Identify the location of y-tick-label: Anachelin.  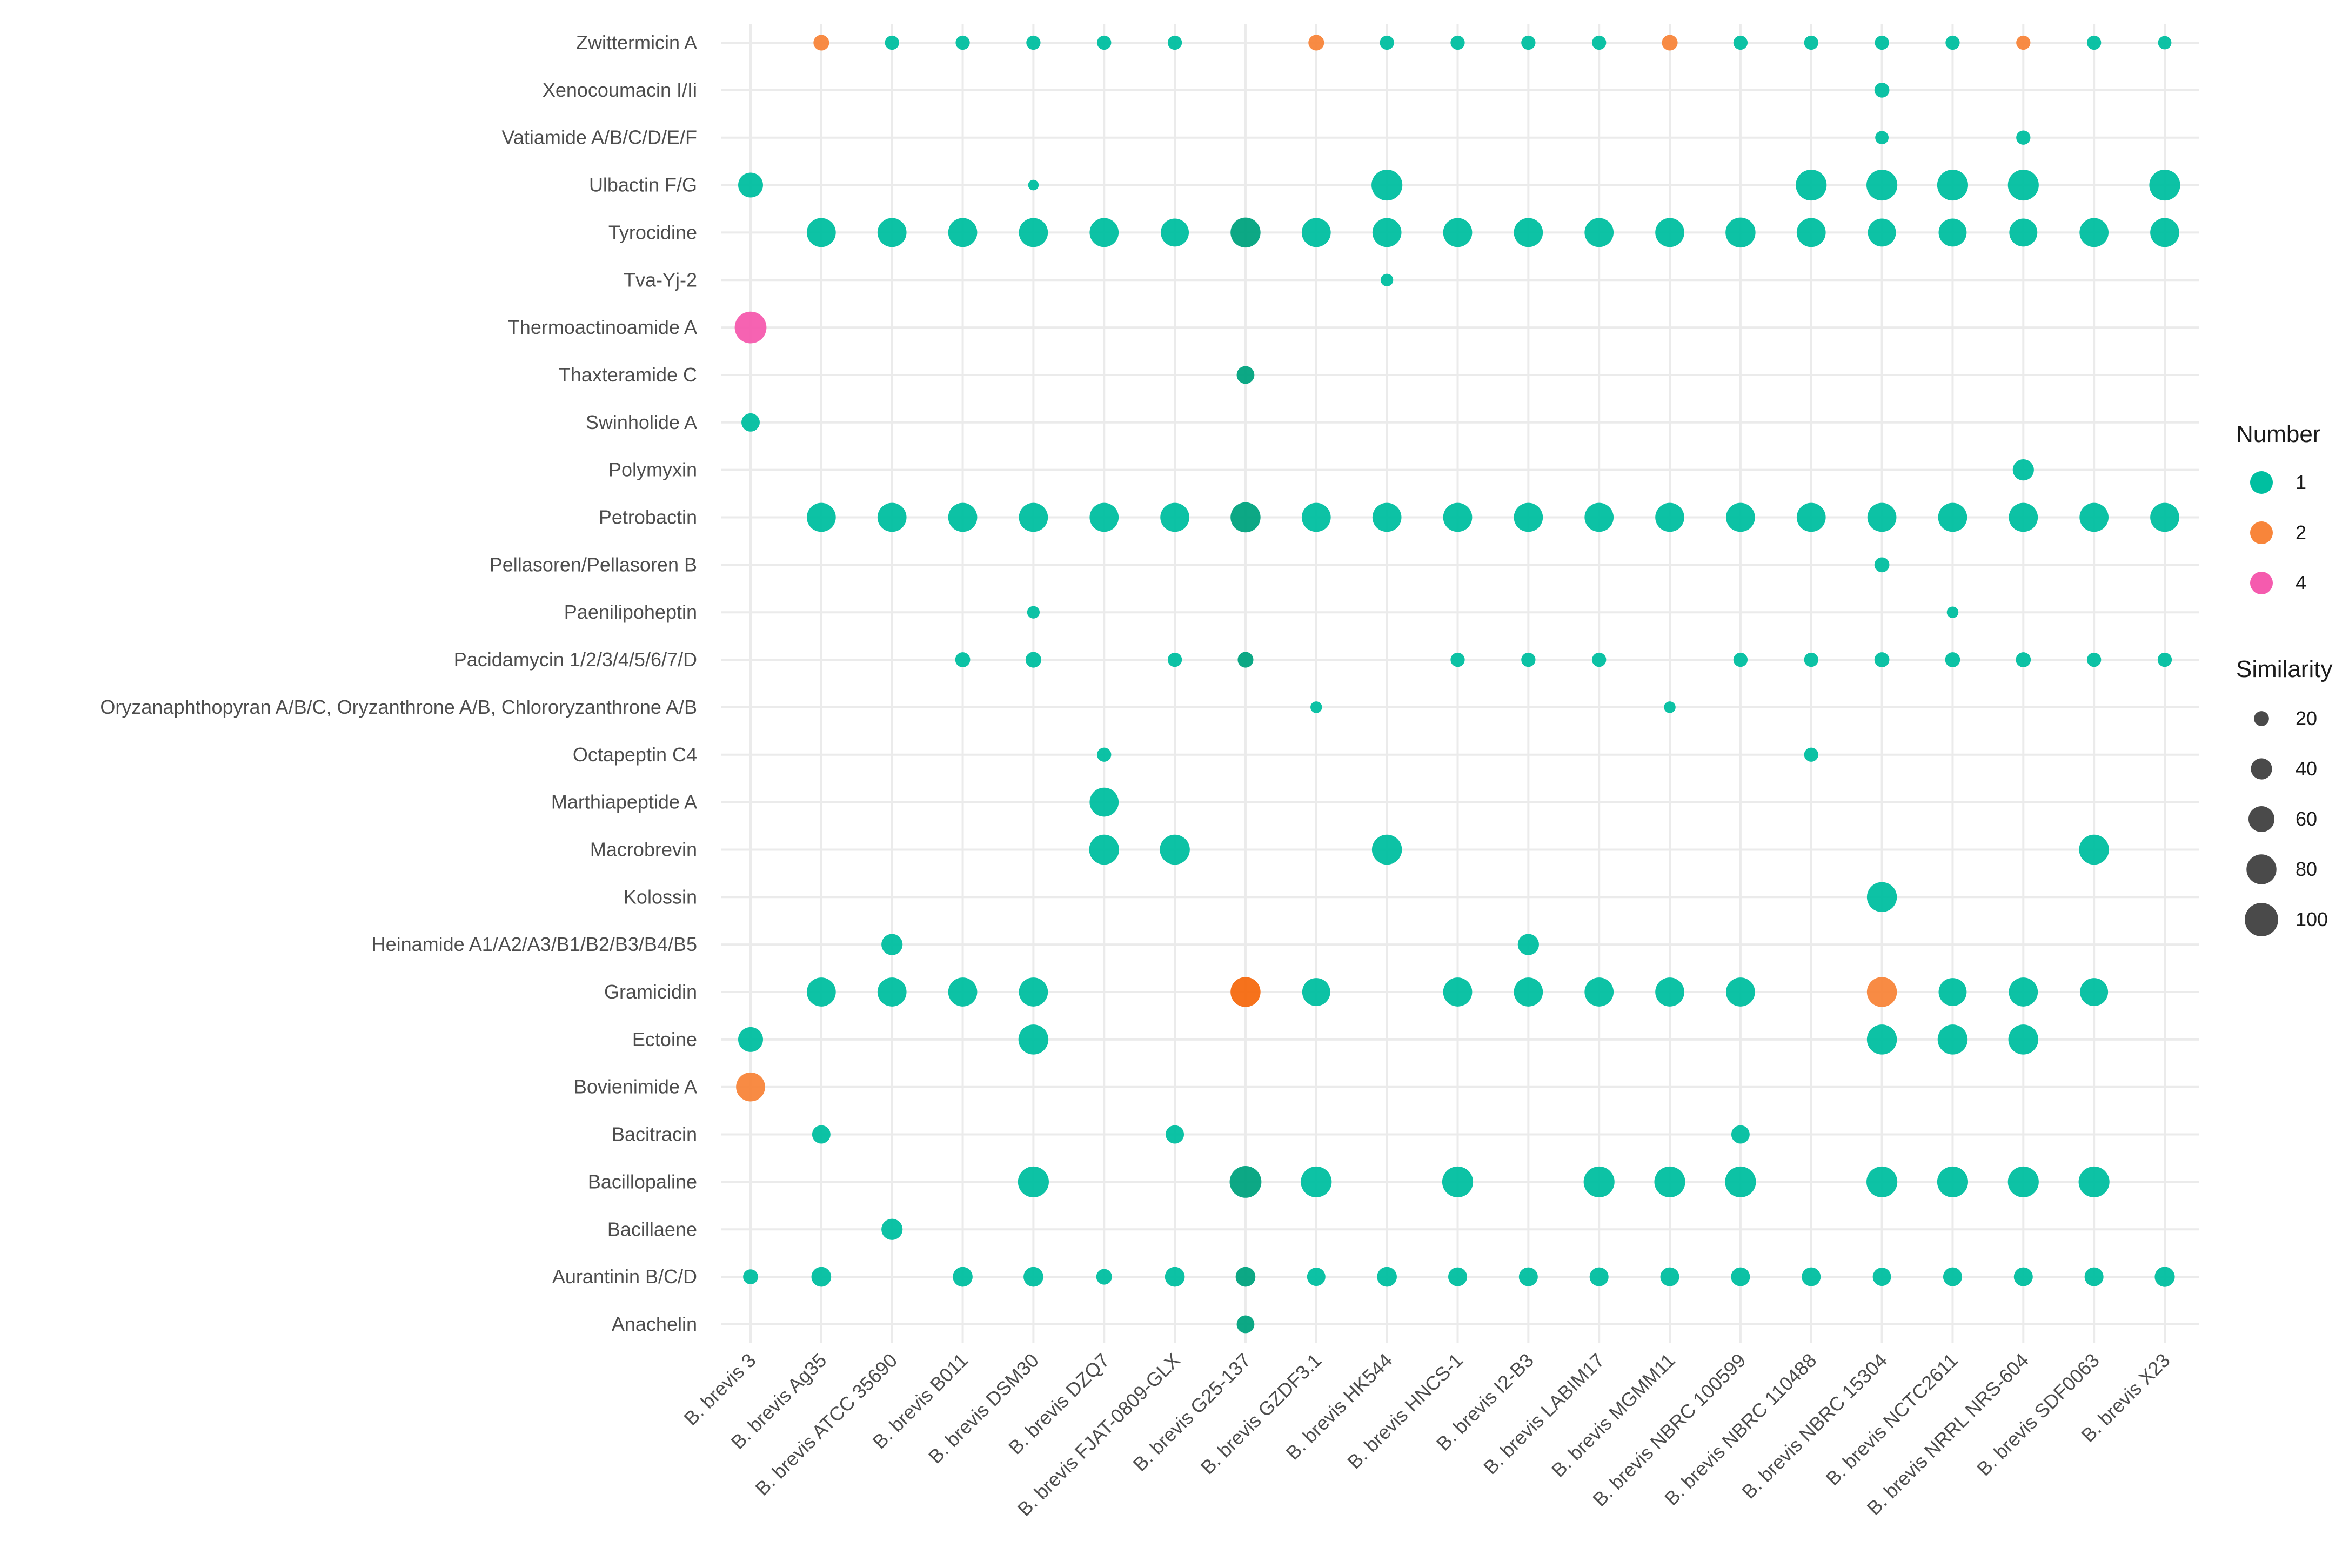
(655, 1324).